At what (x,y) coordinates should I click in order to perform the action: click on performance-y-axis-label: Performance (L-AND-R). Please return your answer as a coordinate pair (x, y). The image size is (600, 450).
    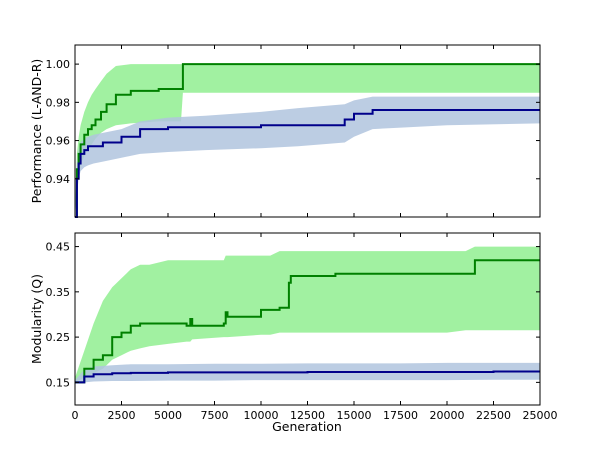
    Looking at the image, I should click on (36, 131).